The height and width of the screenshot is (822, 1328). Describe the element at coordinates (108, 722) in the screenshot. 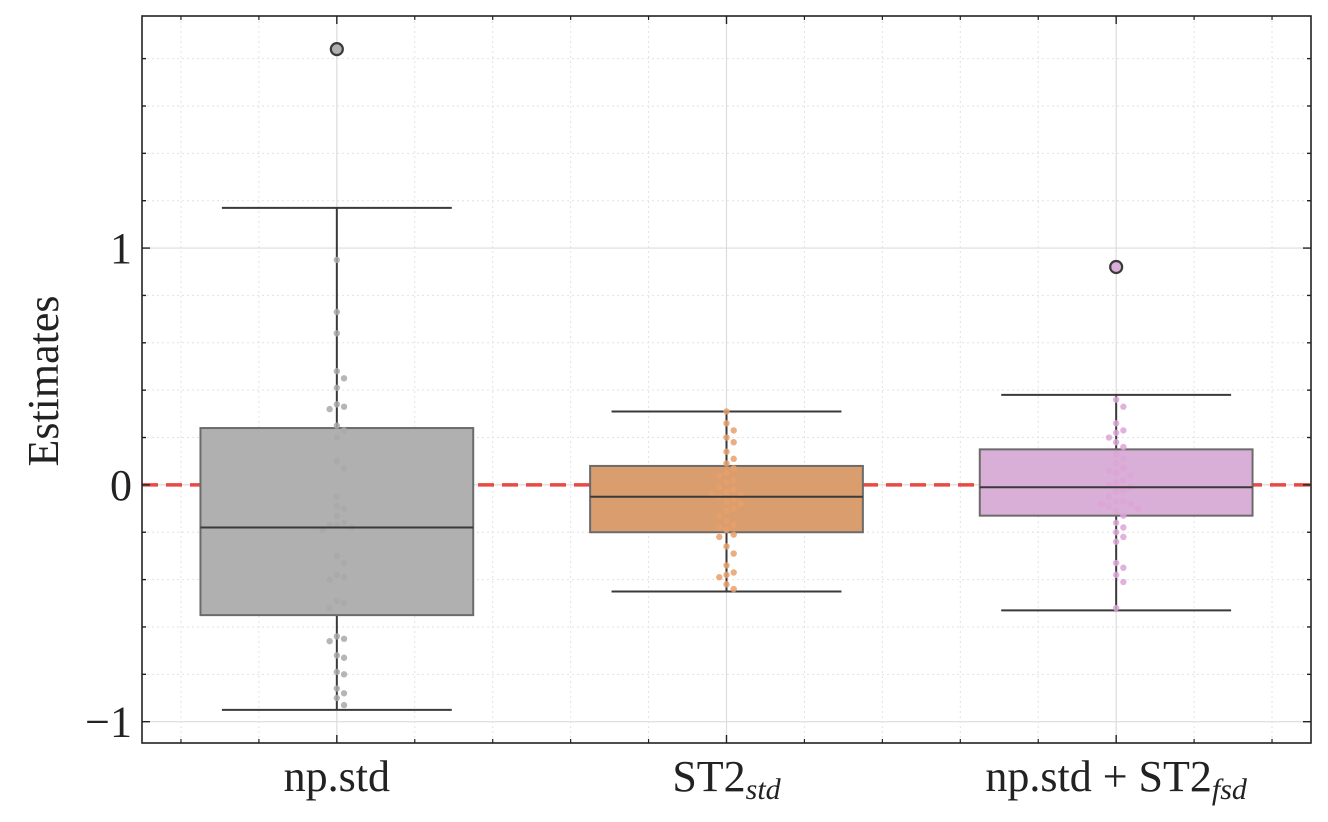

I see `y-tick-label: −1` at that location.